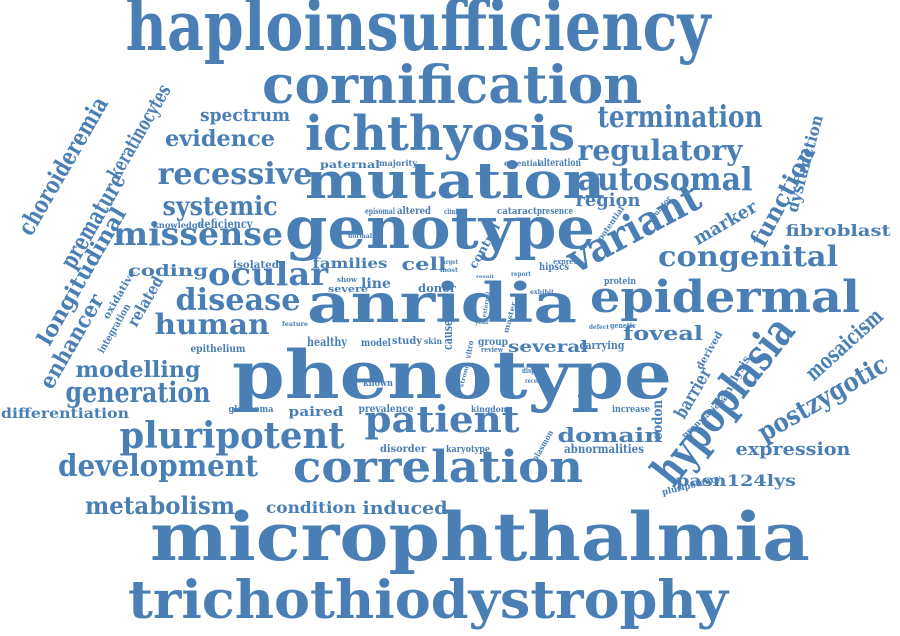  What do you see at coordinates (220, 207) in the screenshot?
I see `word-systemic: systemic` at bounding box center [220, 207].